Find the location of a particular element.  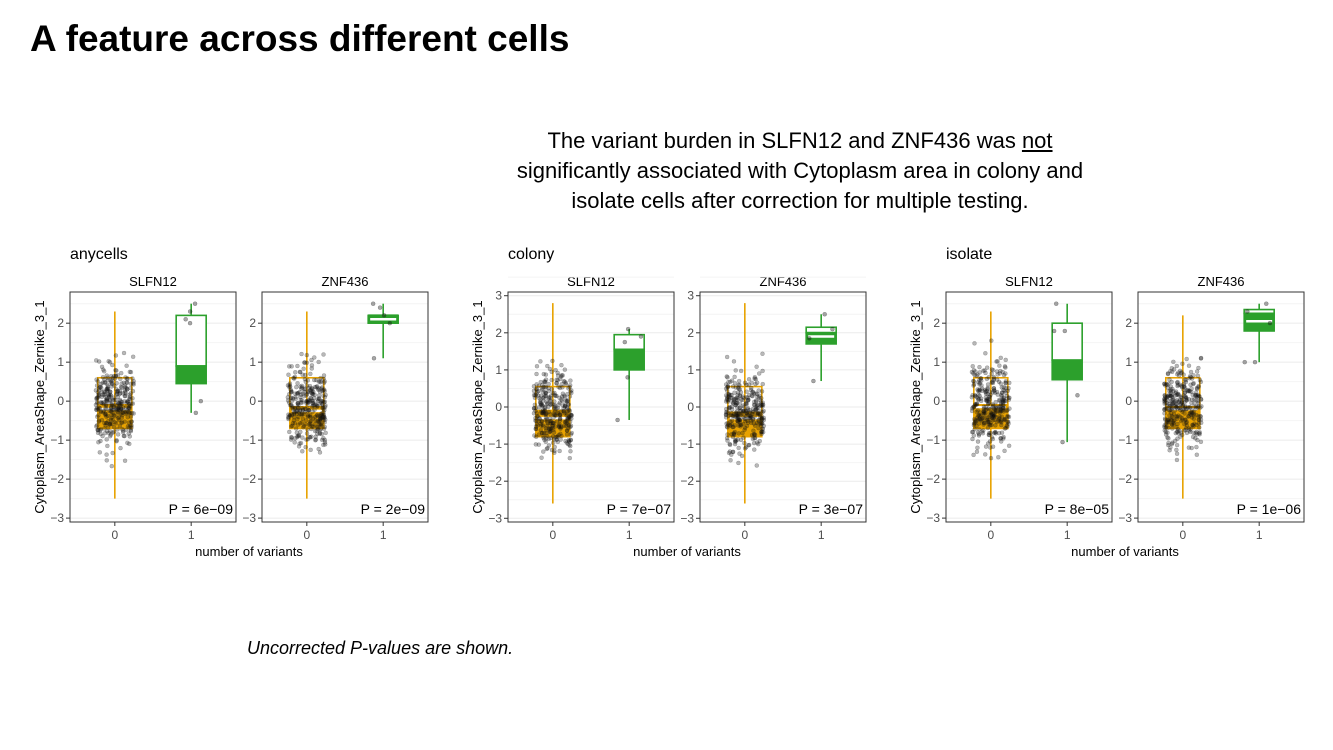

y-tick-label: −2 is located at coordinates (495, 481).